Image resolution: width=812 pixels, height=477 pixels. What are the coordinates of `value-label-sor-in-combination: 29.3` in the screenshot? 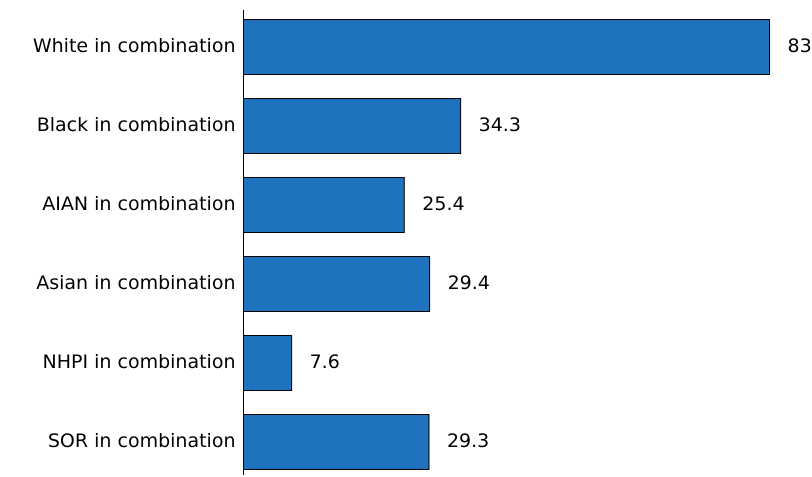 It's located at (468, 441).